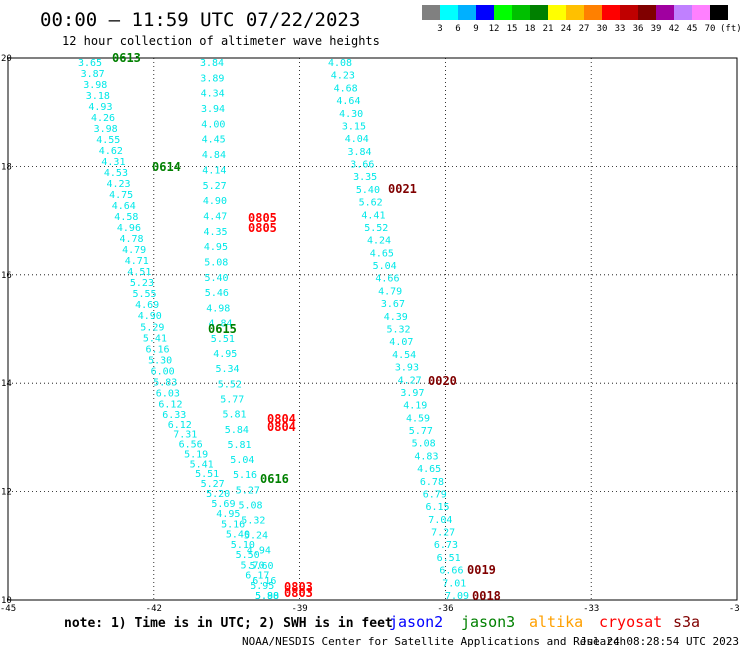 The width and height of the screenshot is (740, 655). Describe the element at coordinates (267, 596) in the screenshot. I see `wave-height-label: 5.80` at that location.